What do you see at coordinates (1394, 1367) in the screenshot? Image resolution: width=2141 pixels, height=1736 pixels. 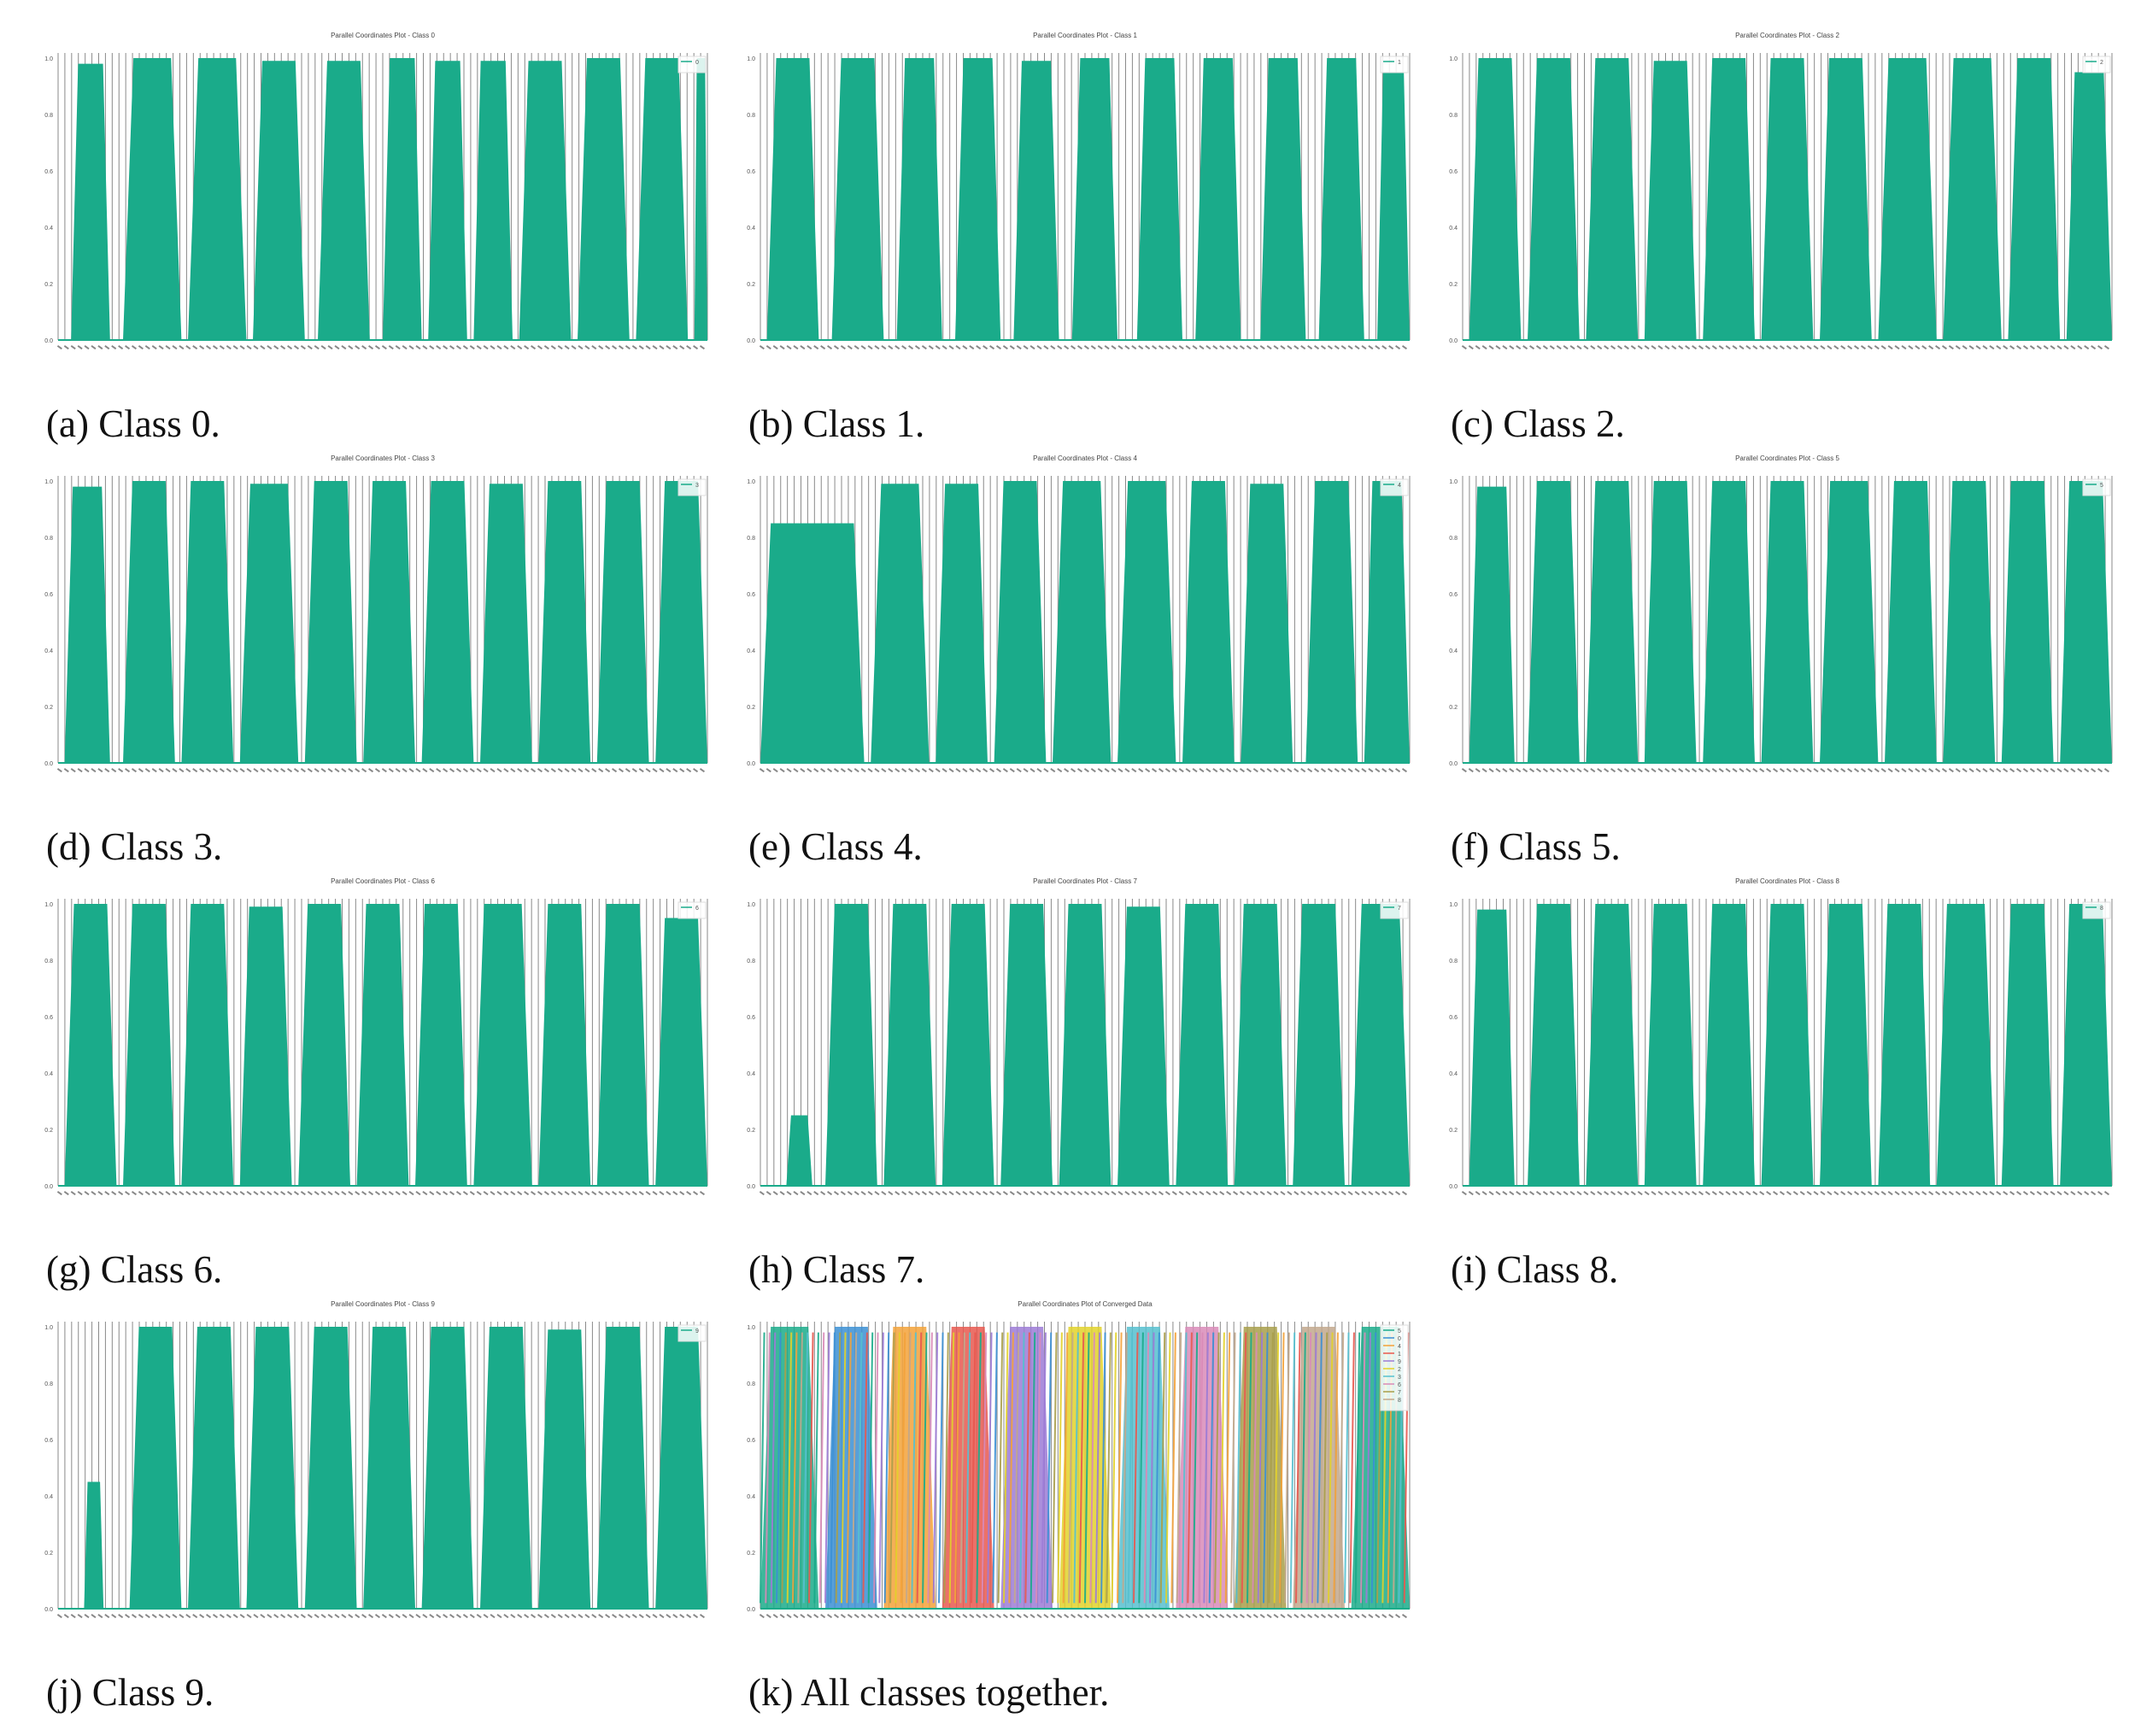 I see `legend: 5 0 4 19 2 36 7 8` at bounding box center [1394, 1367].